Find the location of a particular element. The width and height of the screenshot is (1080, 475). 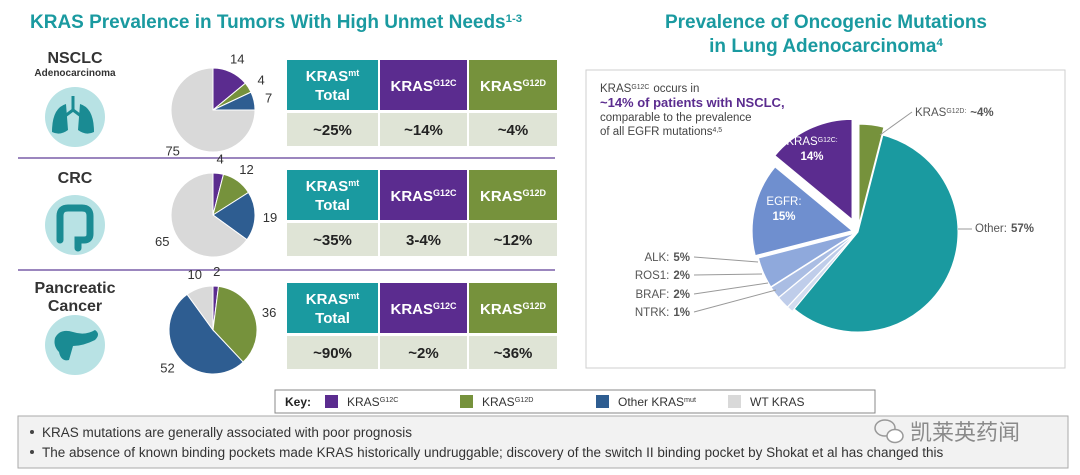

value-label: 7 is located at coordinates (268, 98).